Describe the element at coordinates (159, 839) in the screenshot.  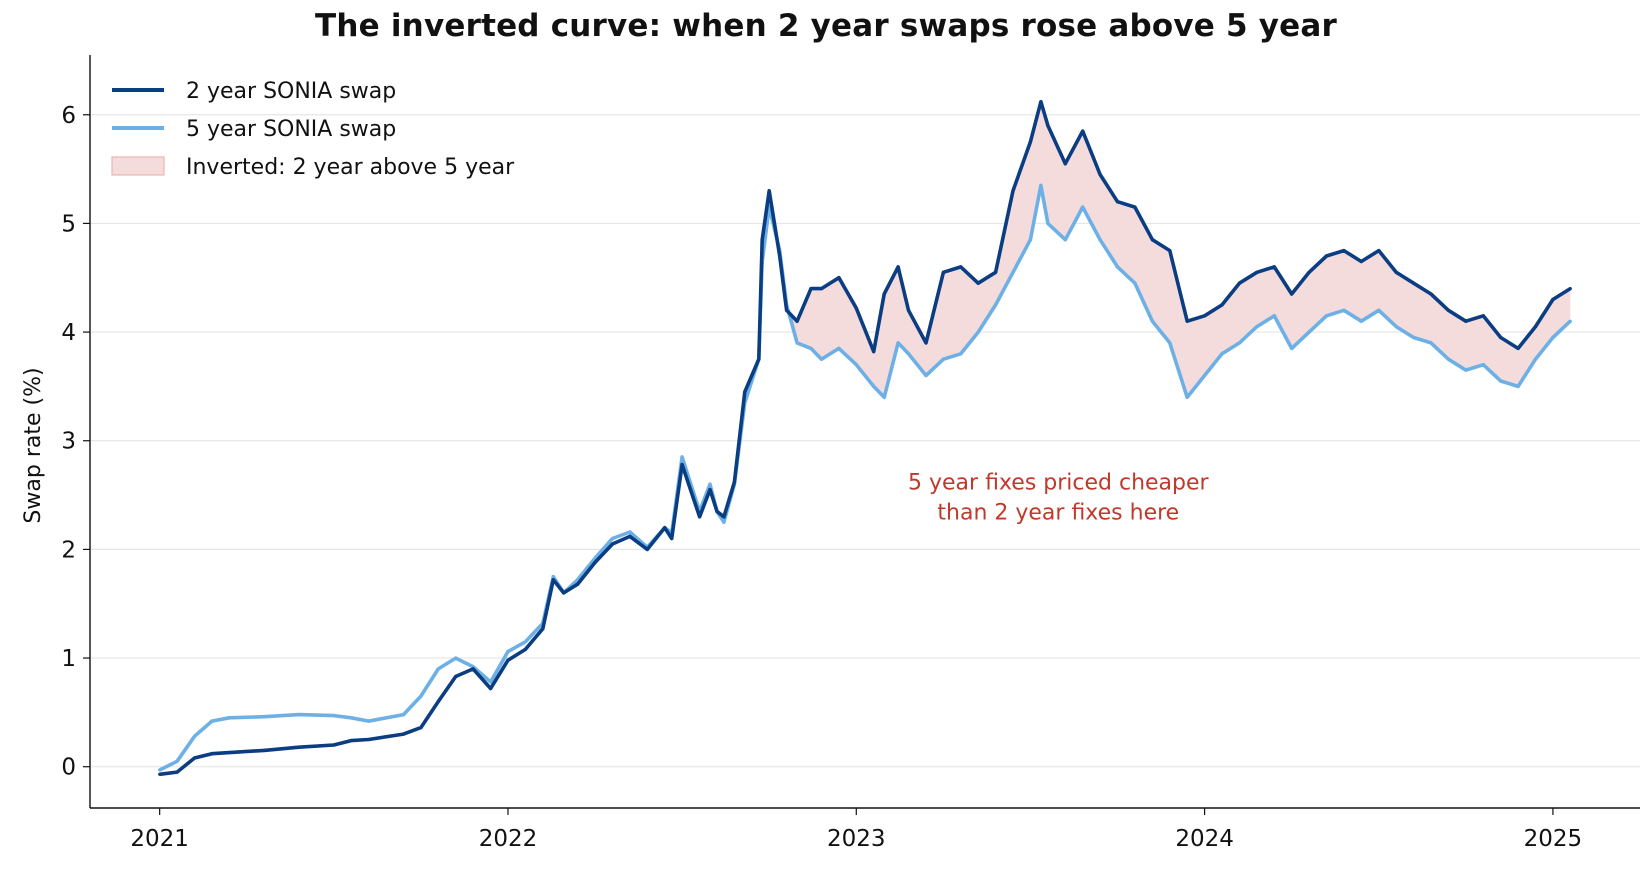
I see `x-tick-label: 2021` at that location.